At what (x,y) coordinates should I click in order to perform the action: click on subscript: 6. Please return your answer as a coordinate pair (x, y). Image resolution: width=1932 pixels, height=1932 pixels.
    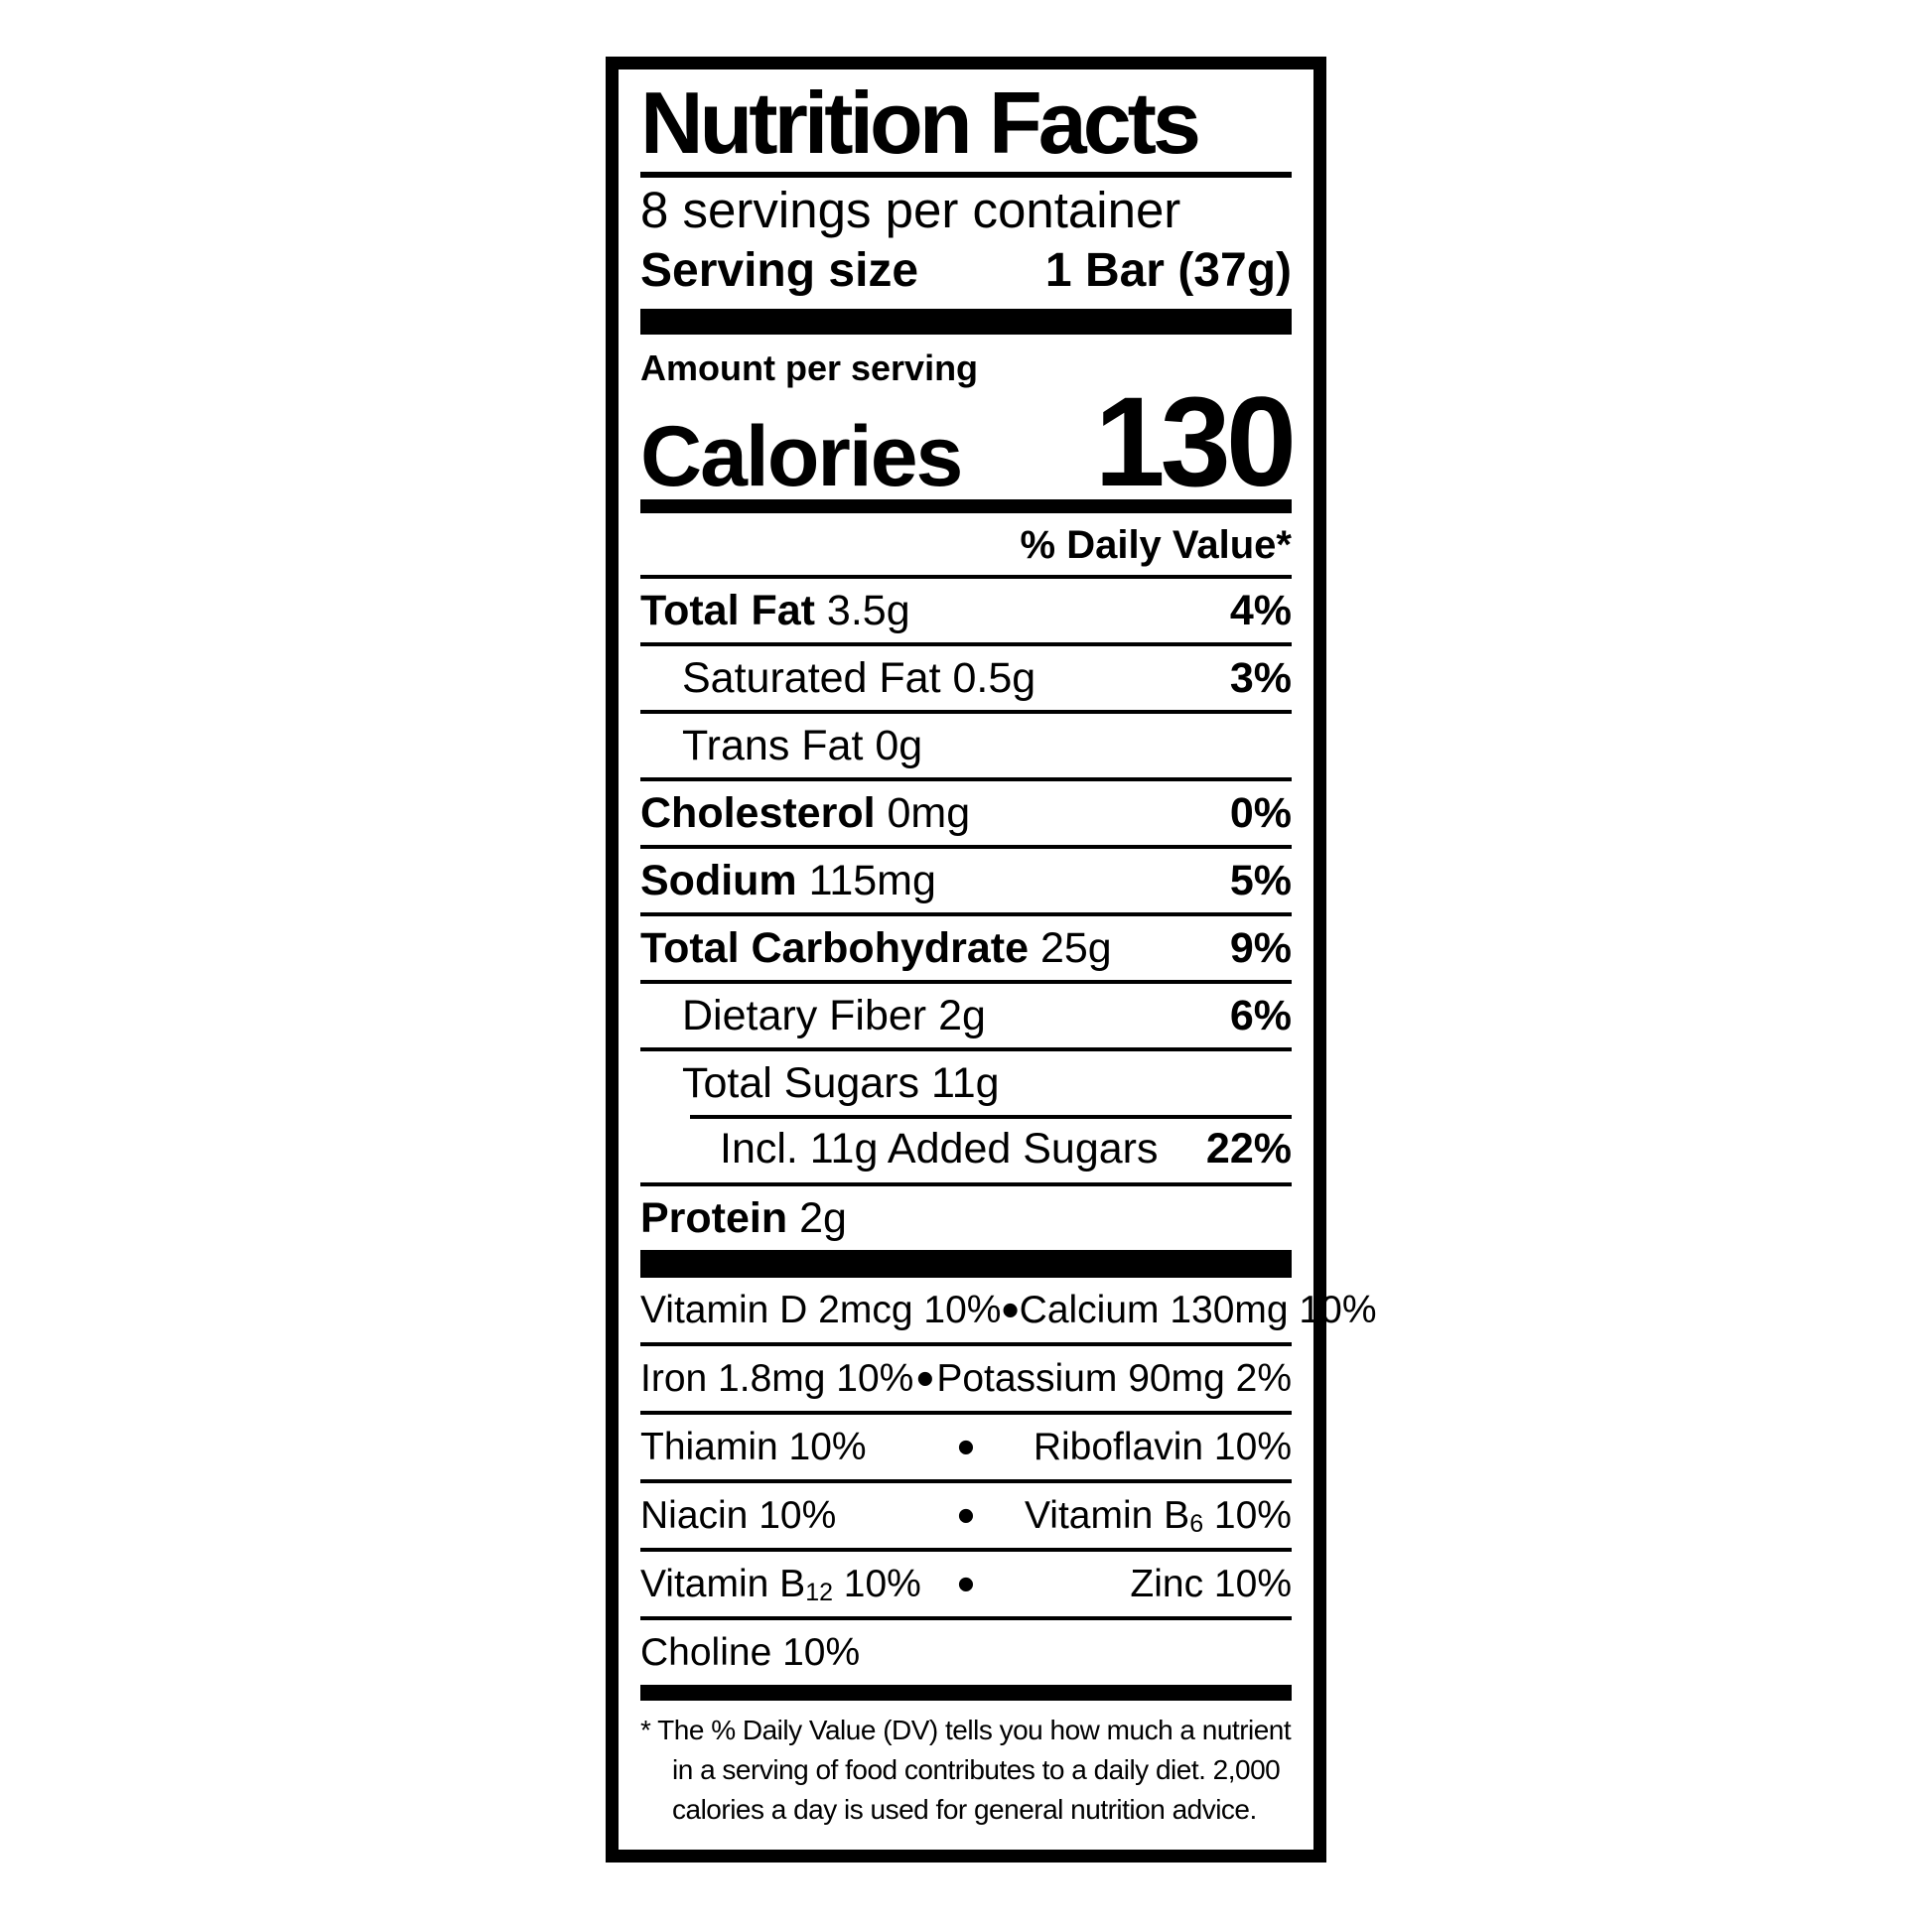
    Looking at the image, I should click on (1196, 1525).